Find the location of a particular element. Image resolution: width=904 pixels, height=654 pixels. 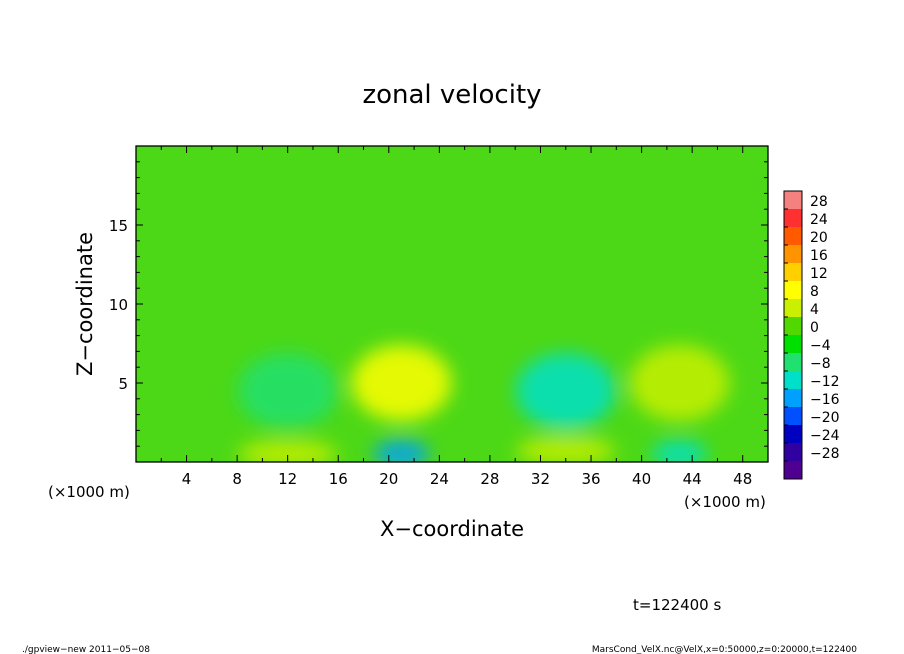

colorbar-label: 16 is located at coordinates (819, 256).